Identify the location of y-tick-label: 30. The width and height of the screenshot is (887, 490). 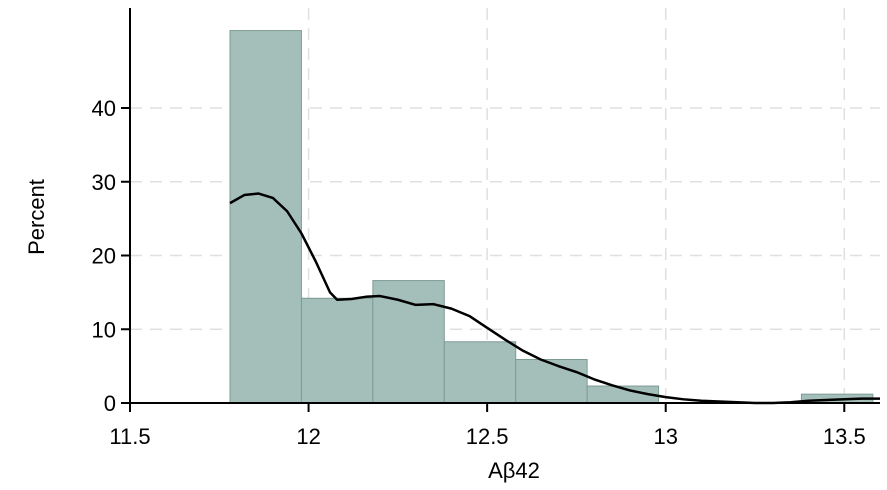
(104, 182).